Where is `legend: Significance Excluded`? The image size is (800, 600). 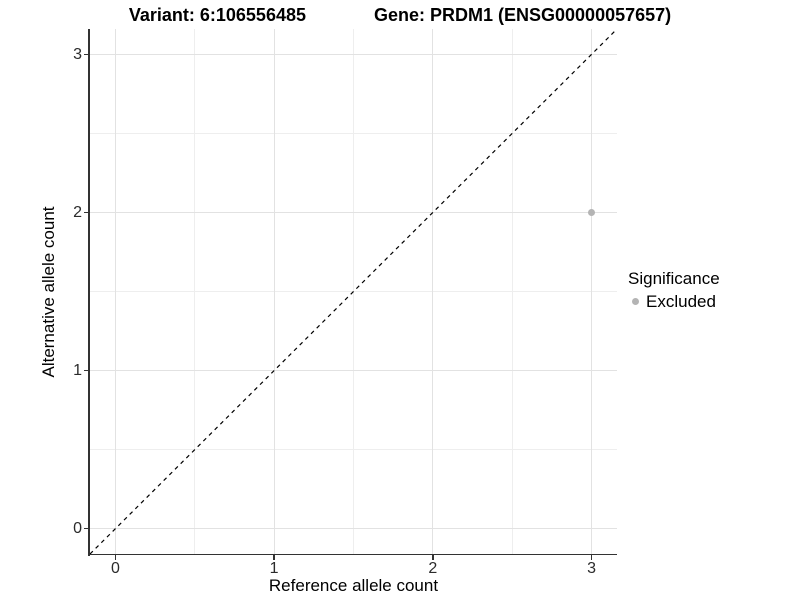 legend: Significance Excluded is located at coordinates (674, 290).